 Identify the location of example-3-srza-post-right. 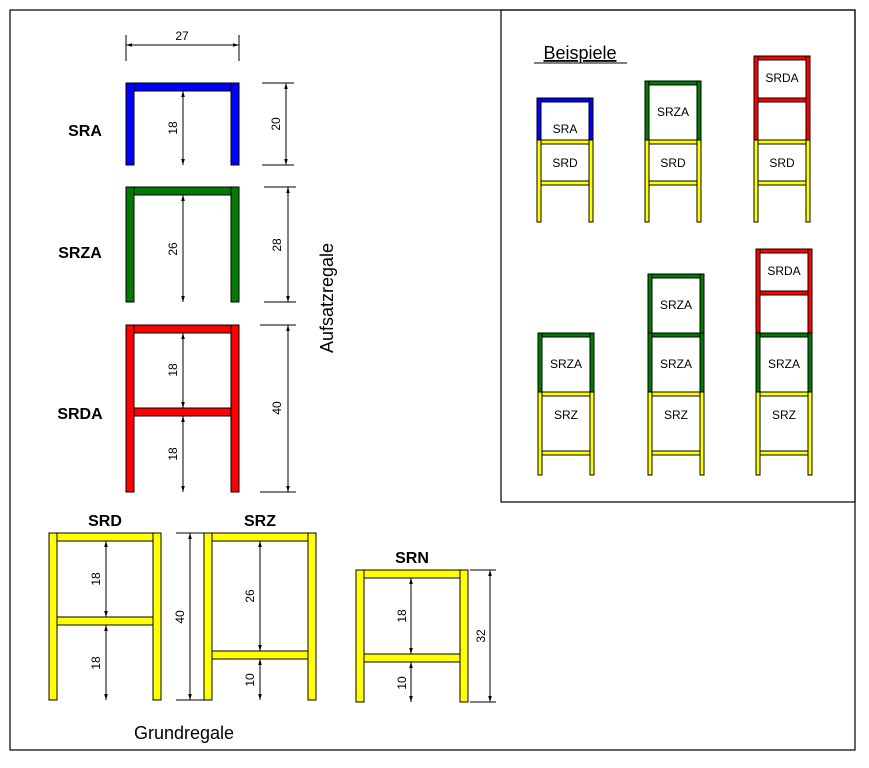
(592, 362).